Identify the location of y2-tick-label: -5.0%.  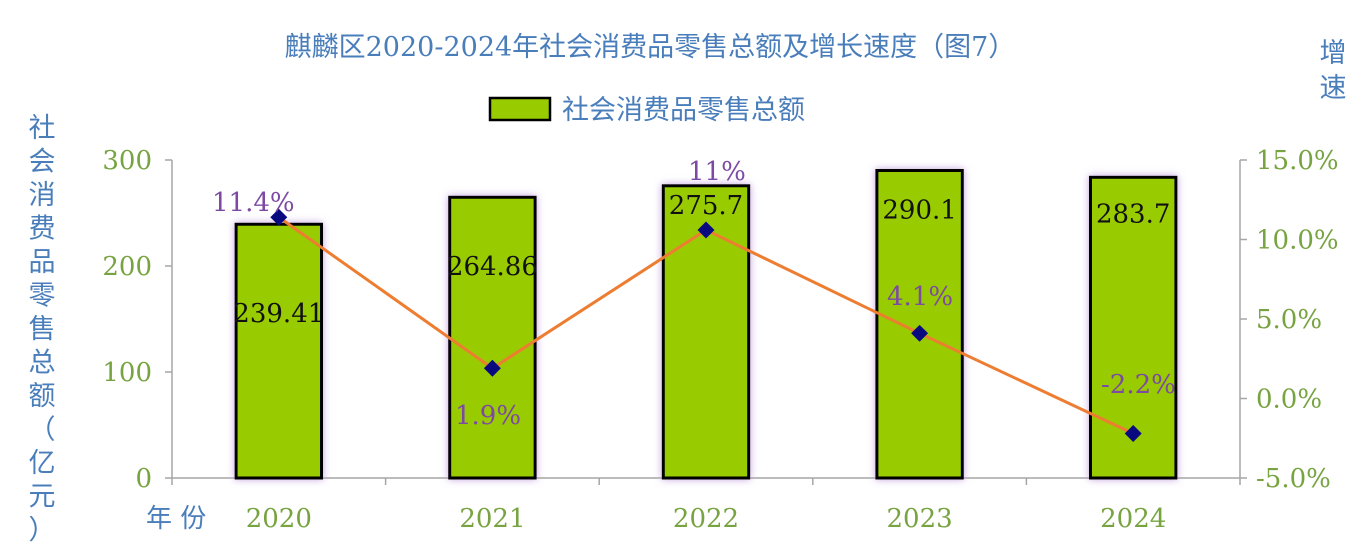
(1293, 479).